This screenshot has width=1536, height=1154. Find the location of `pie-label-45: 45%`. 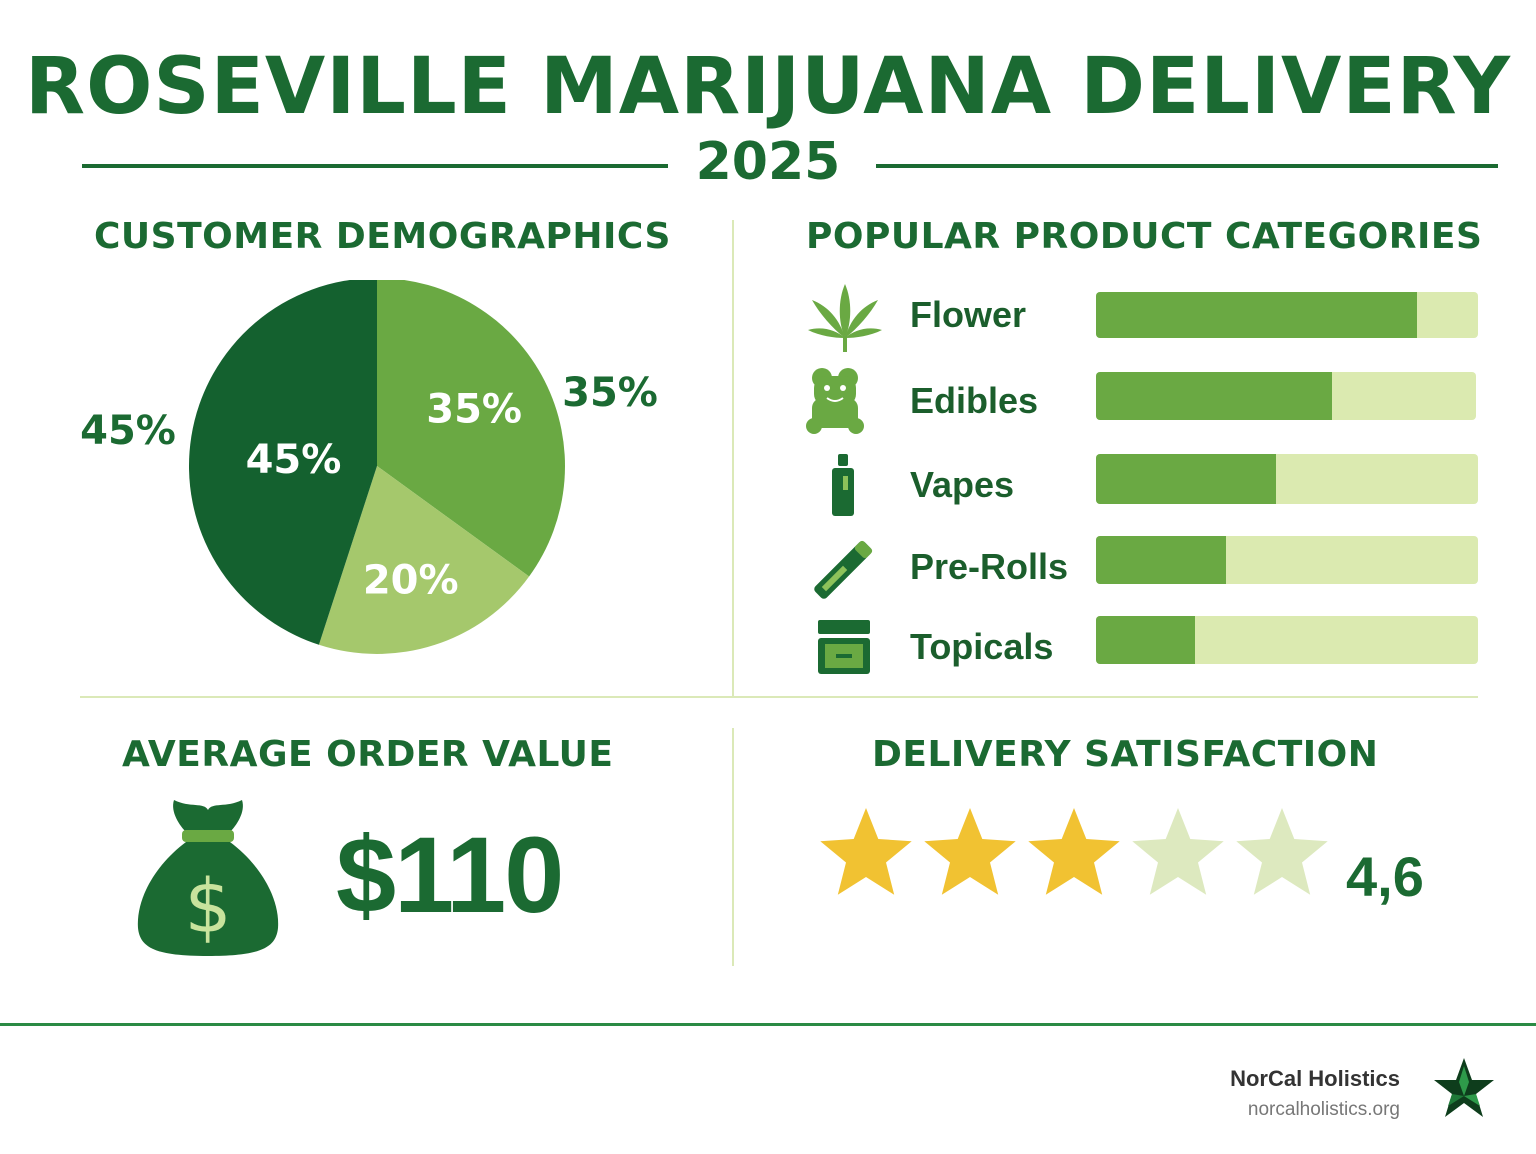

pie-label-45: 45% is located at coordinates (294, 460).